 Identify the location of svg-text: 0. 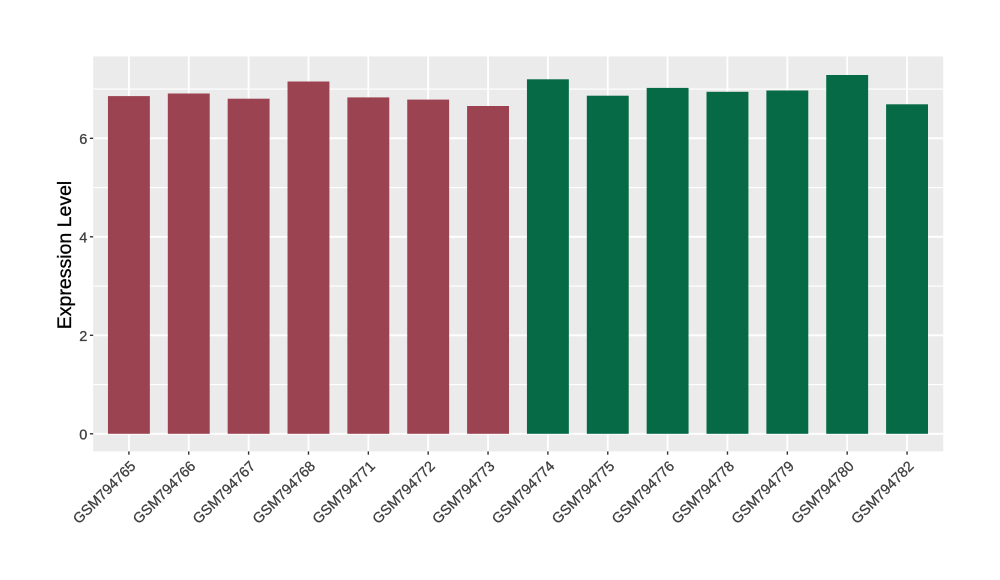
(83, 436).